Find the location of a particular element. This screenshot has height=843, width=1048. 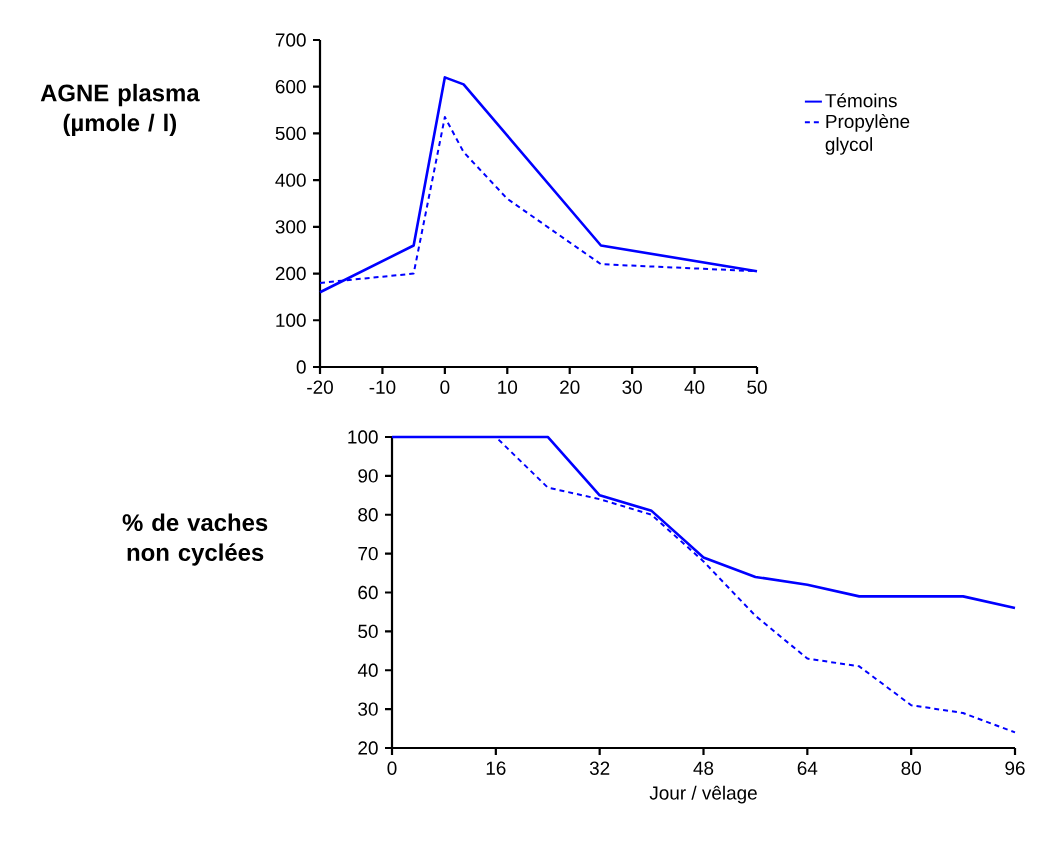

y-tick-label: 30 is located at coordinates (368, 709).